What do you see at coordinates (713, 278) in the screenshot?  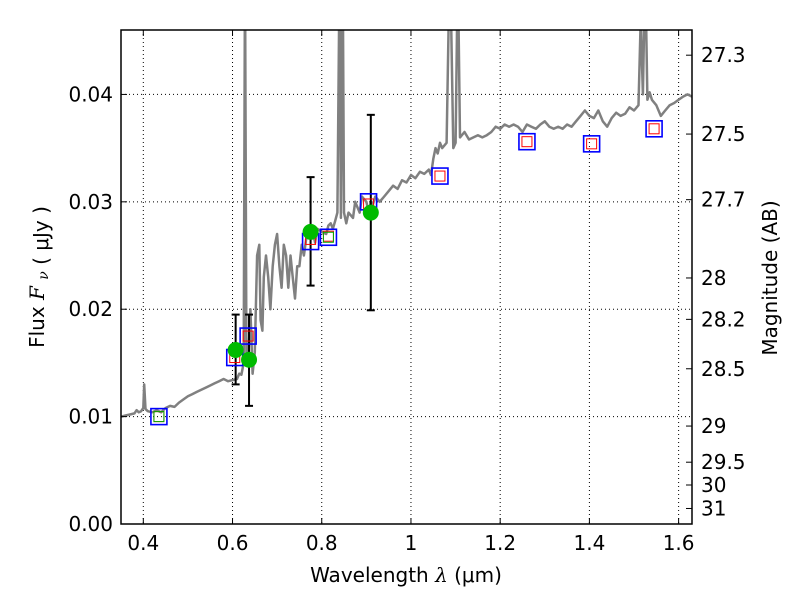 I see `magnitude-tick-label: 28` at bounding box center [713, 278].